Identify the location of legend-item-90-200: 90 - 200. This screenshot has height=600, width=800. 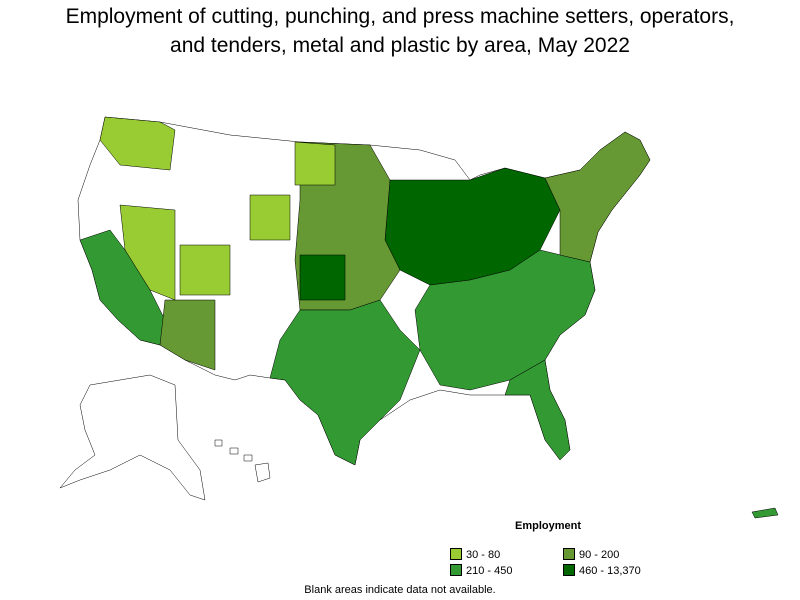
(591, 554).